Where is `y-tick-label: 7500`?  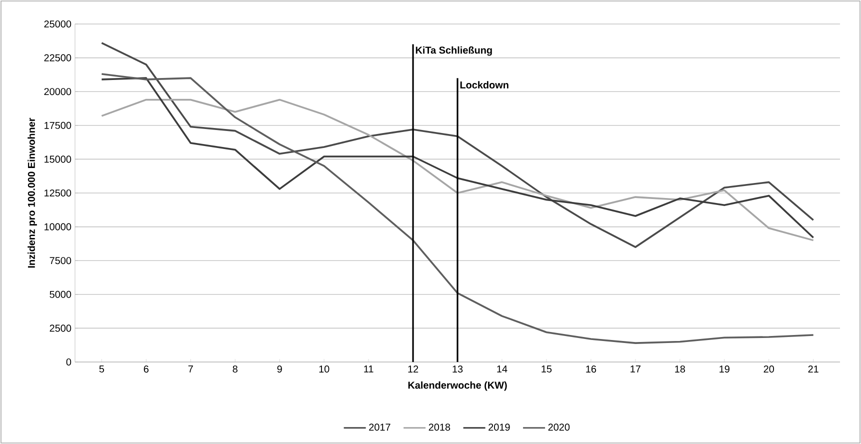
y-tick-label: 7500 is located at coordinates (61, 260).